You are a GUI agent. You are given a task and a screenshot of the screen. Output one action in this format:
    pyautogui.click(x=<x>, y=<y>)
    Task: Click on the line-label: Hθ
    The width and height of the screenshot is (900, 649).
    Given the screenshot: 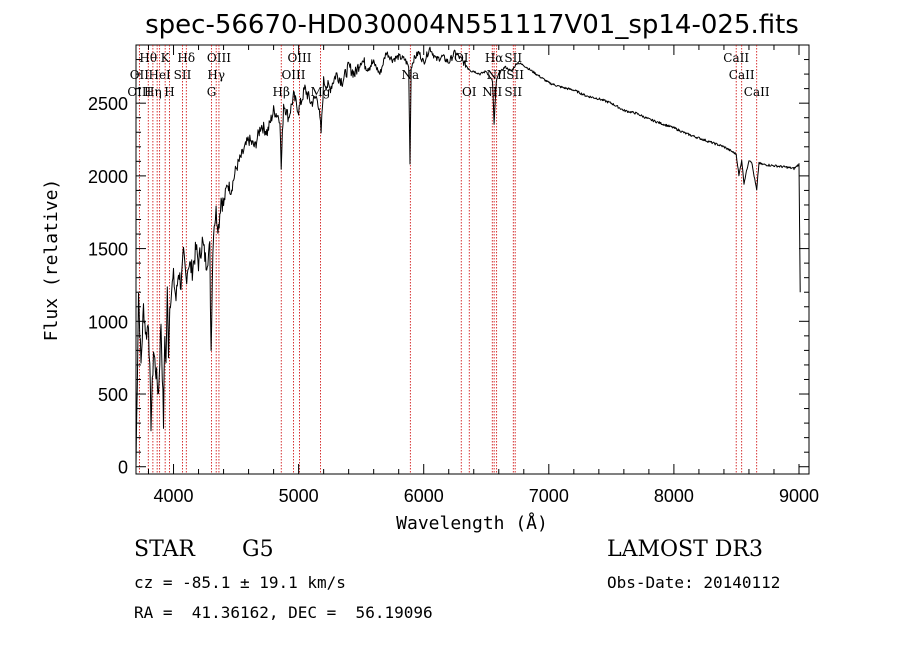 What is the action you would take?
    pyautogui.click(x=148, y=58)
    